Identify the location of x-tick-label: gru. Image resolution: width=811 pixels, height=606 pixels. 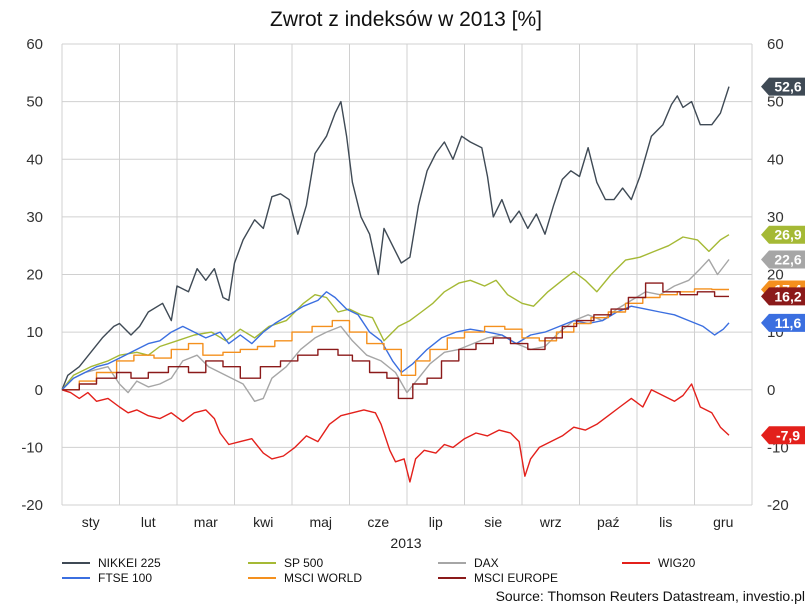
(723, 522).